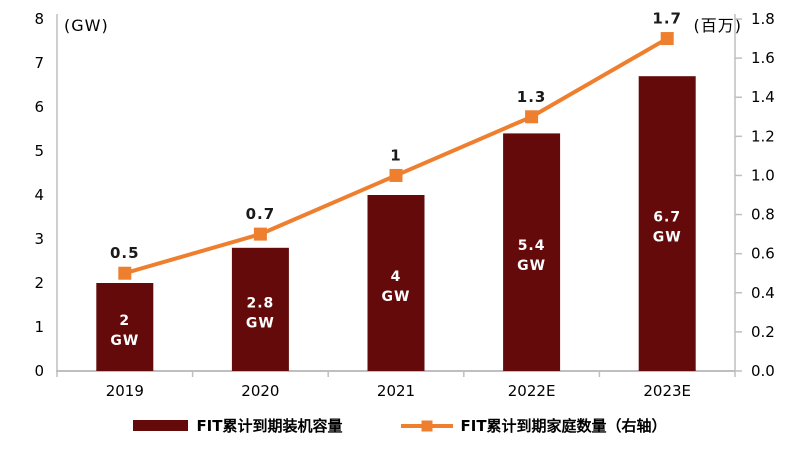 This screenshot has height=459, width=800. I want to click on left-axis-tick-label: 7, so click(39, 63).